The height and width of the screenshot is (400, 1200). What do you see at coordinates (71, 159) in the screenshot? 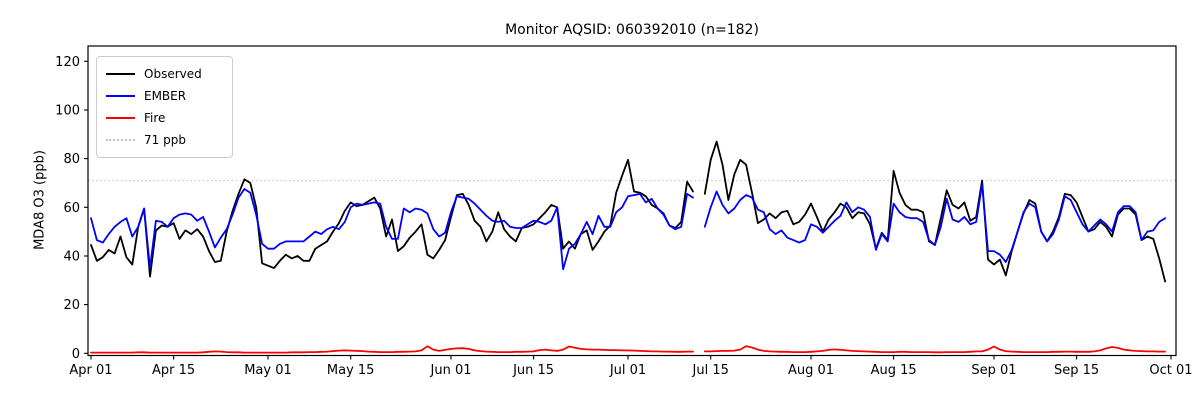
I see `y-tick-label: 80` at bounding box center [71, 159].